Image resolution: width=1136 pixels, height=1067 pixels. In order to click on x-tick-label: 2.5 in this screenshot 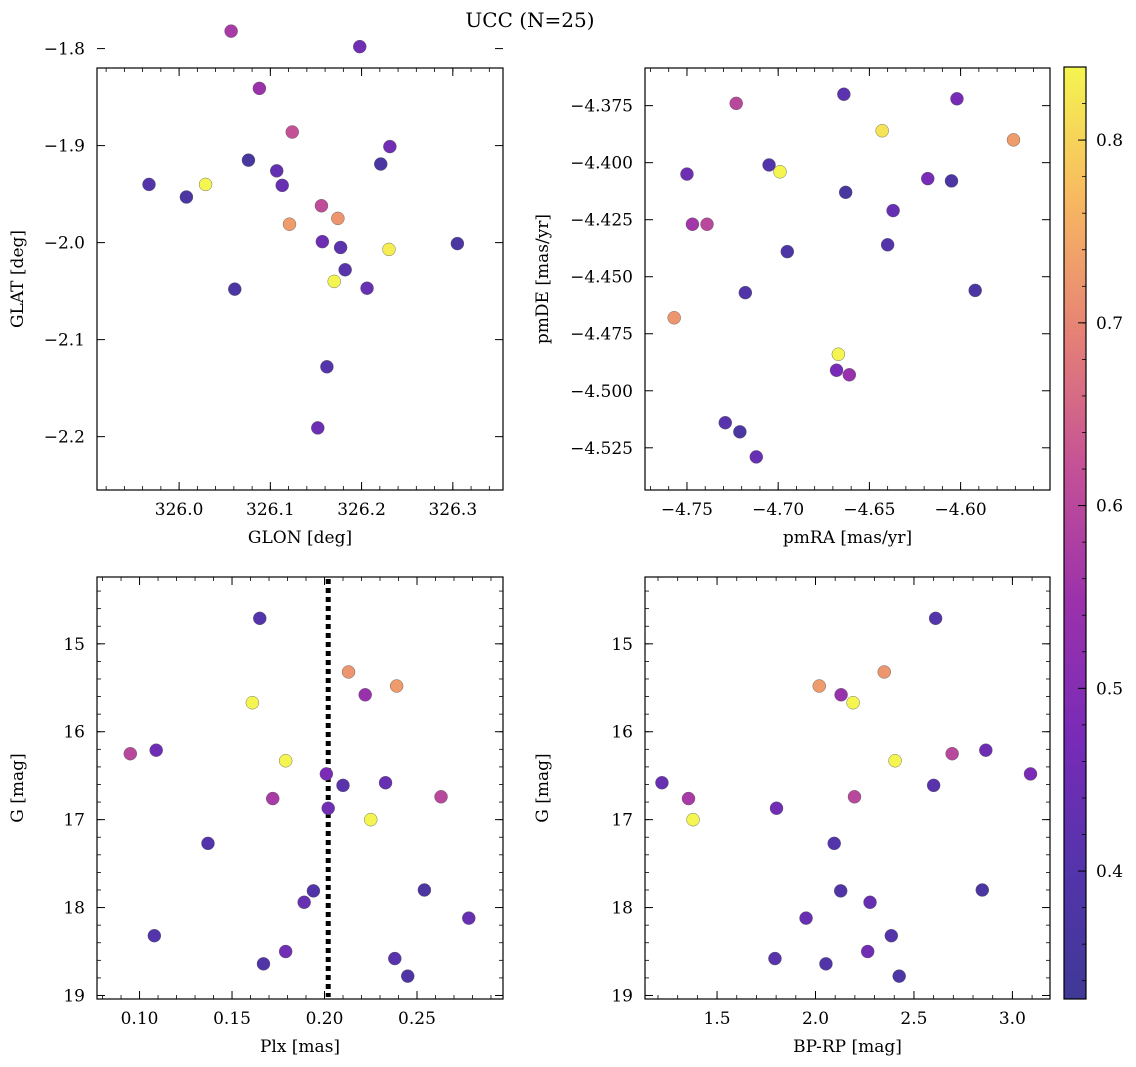, I will do `click(913, 1019)`.